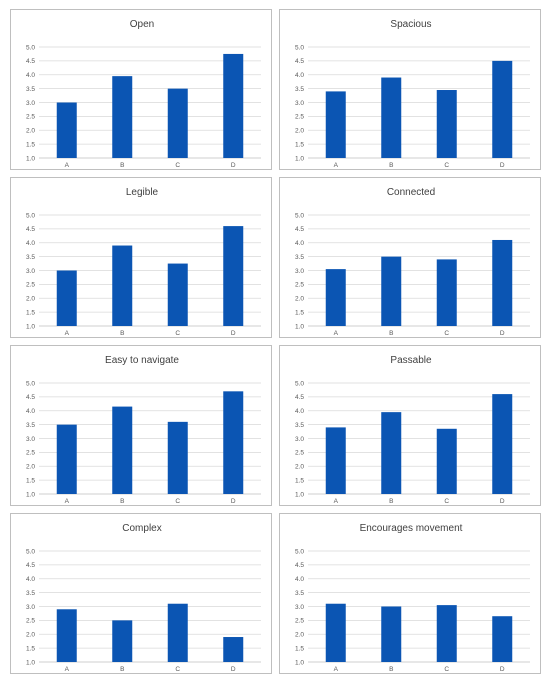  I want to click on chart-title: Connected, so click(411, 192).